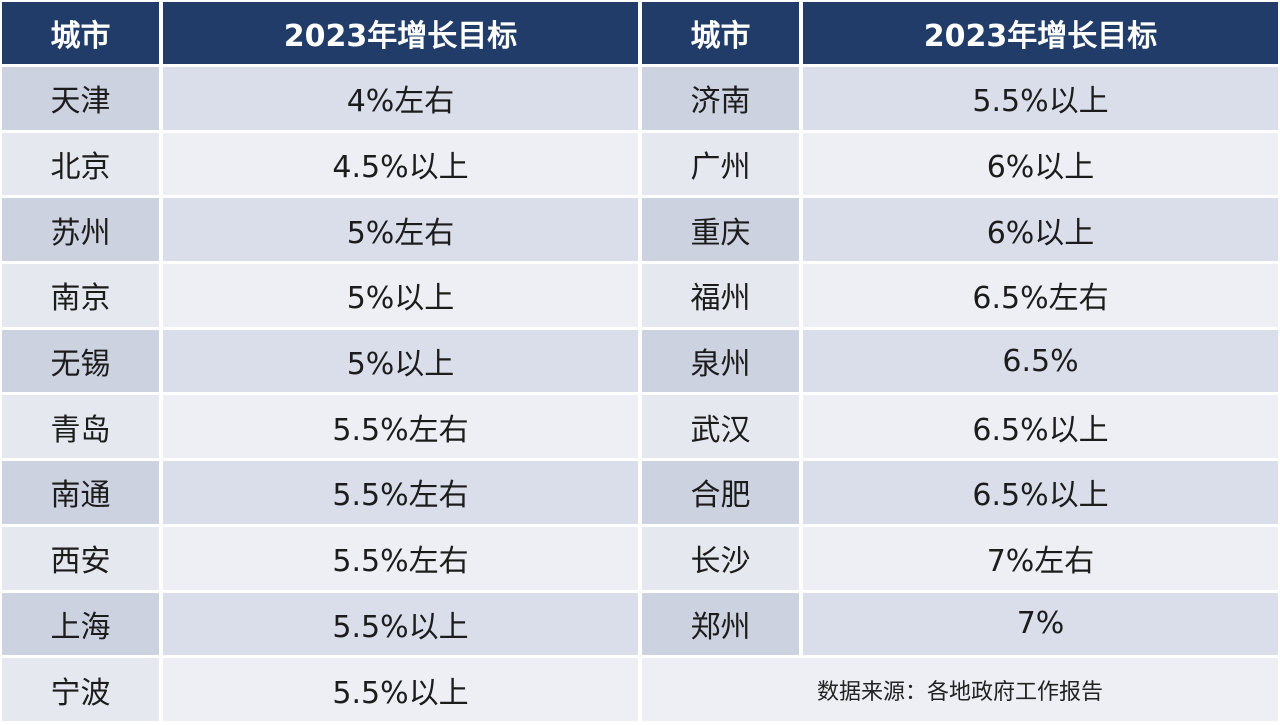 The height and width of the screenshot is (725, 1280). I want to click on city-cell: 南通, so click(80, 492).